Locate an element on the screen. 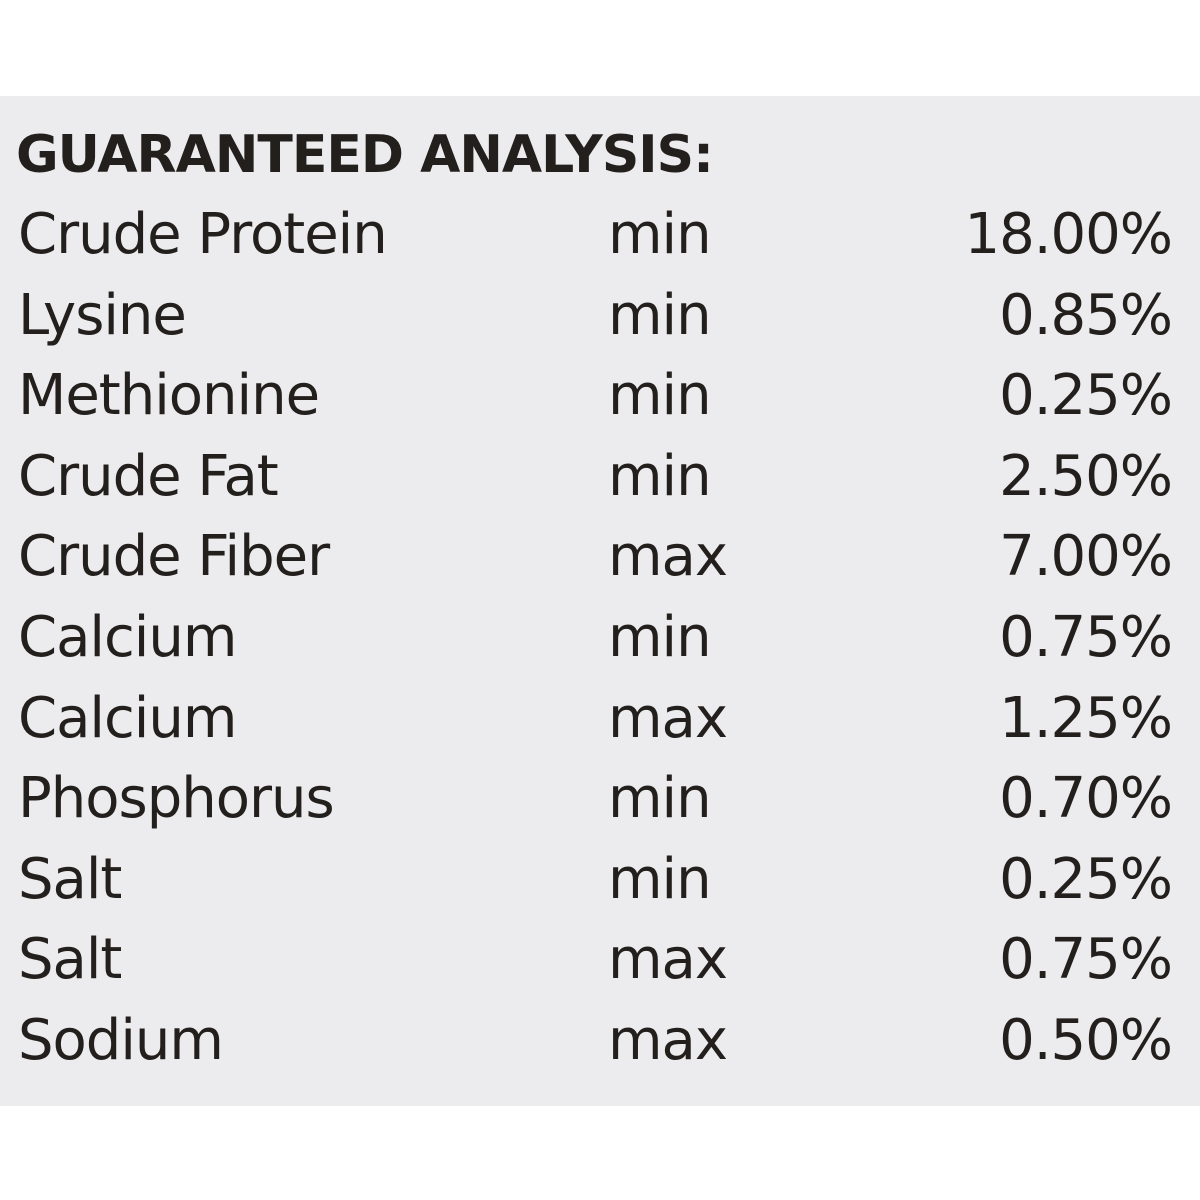 This screenshot has width=1200, height=1200. nutrient-name: Phosphorus is located at coordinates (176, 799).